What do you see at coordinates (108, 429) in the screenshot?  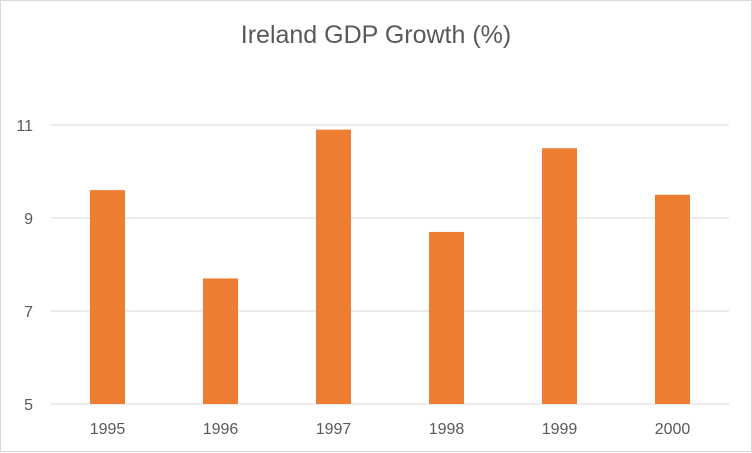 I see `x-tick-label: 1995` at bounding box center [108, 429].